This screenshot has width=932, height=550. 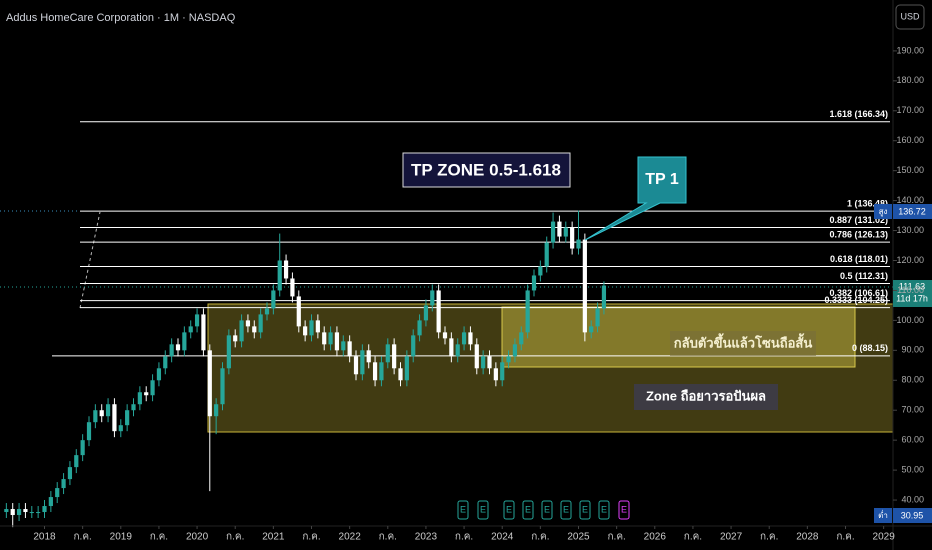 What do you see at coordinates (910, 170) in the screenshot?
I see `y-tick-label: 150.00` at bounding box center [910, 170].